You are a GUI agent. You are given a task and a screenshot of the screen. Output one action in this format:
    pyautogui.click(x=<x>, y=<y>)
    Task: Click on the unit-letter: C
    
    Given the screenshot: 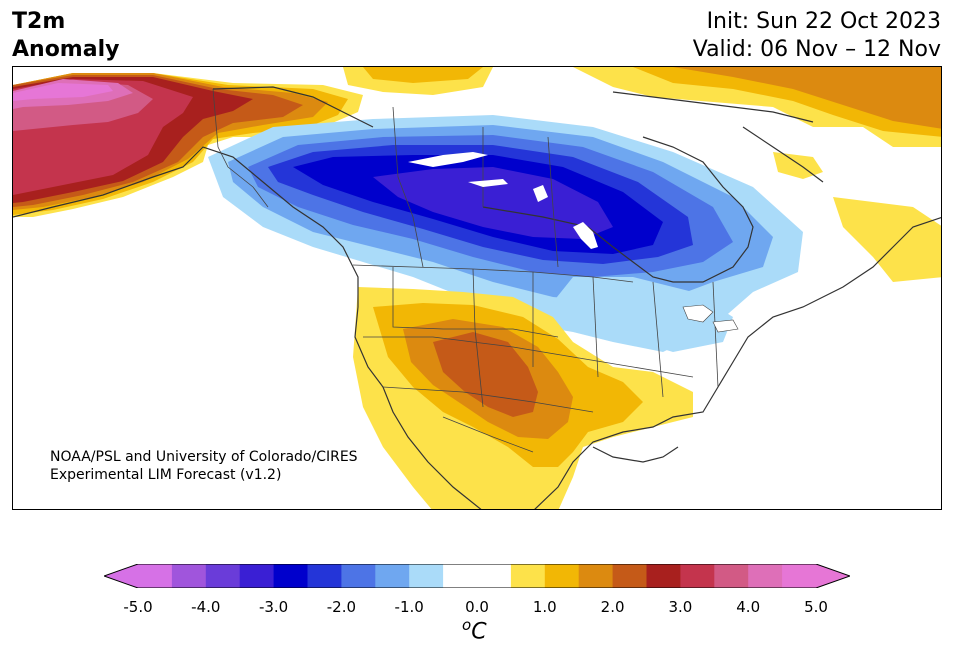 What is the action you would take?
    pyautogui.click(x=479, y=632)
    